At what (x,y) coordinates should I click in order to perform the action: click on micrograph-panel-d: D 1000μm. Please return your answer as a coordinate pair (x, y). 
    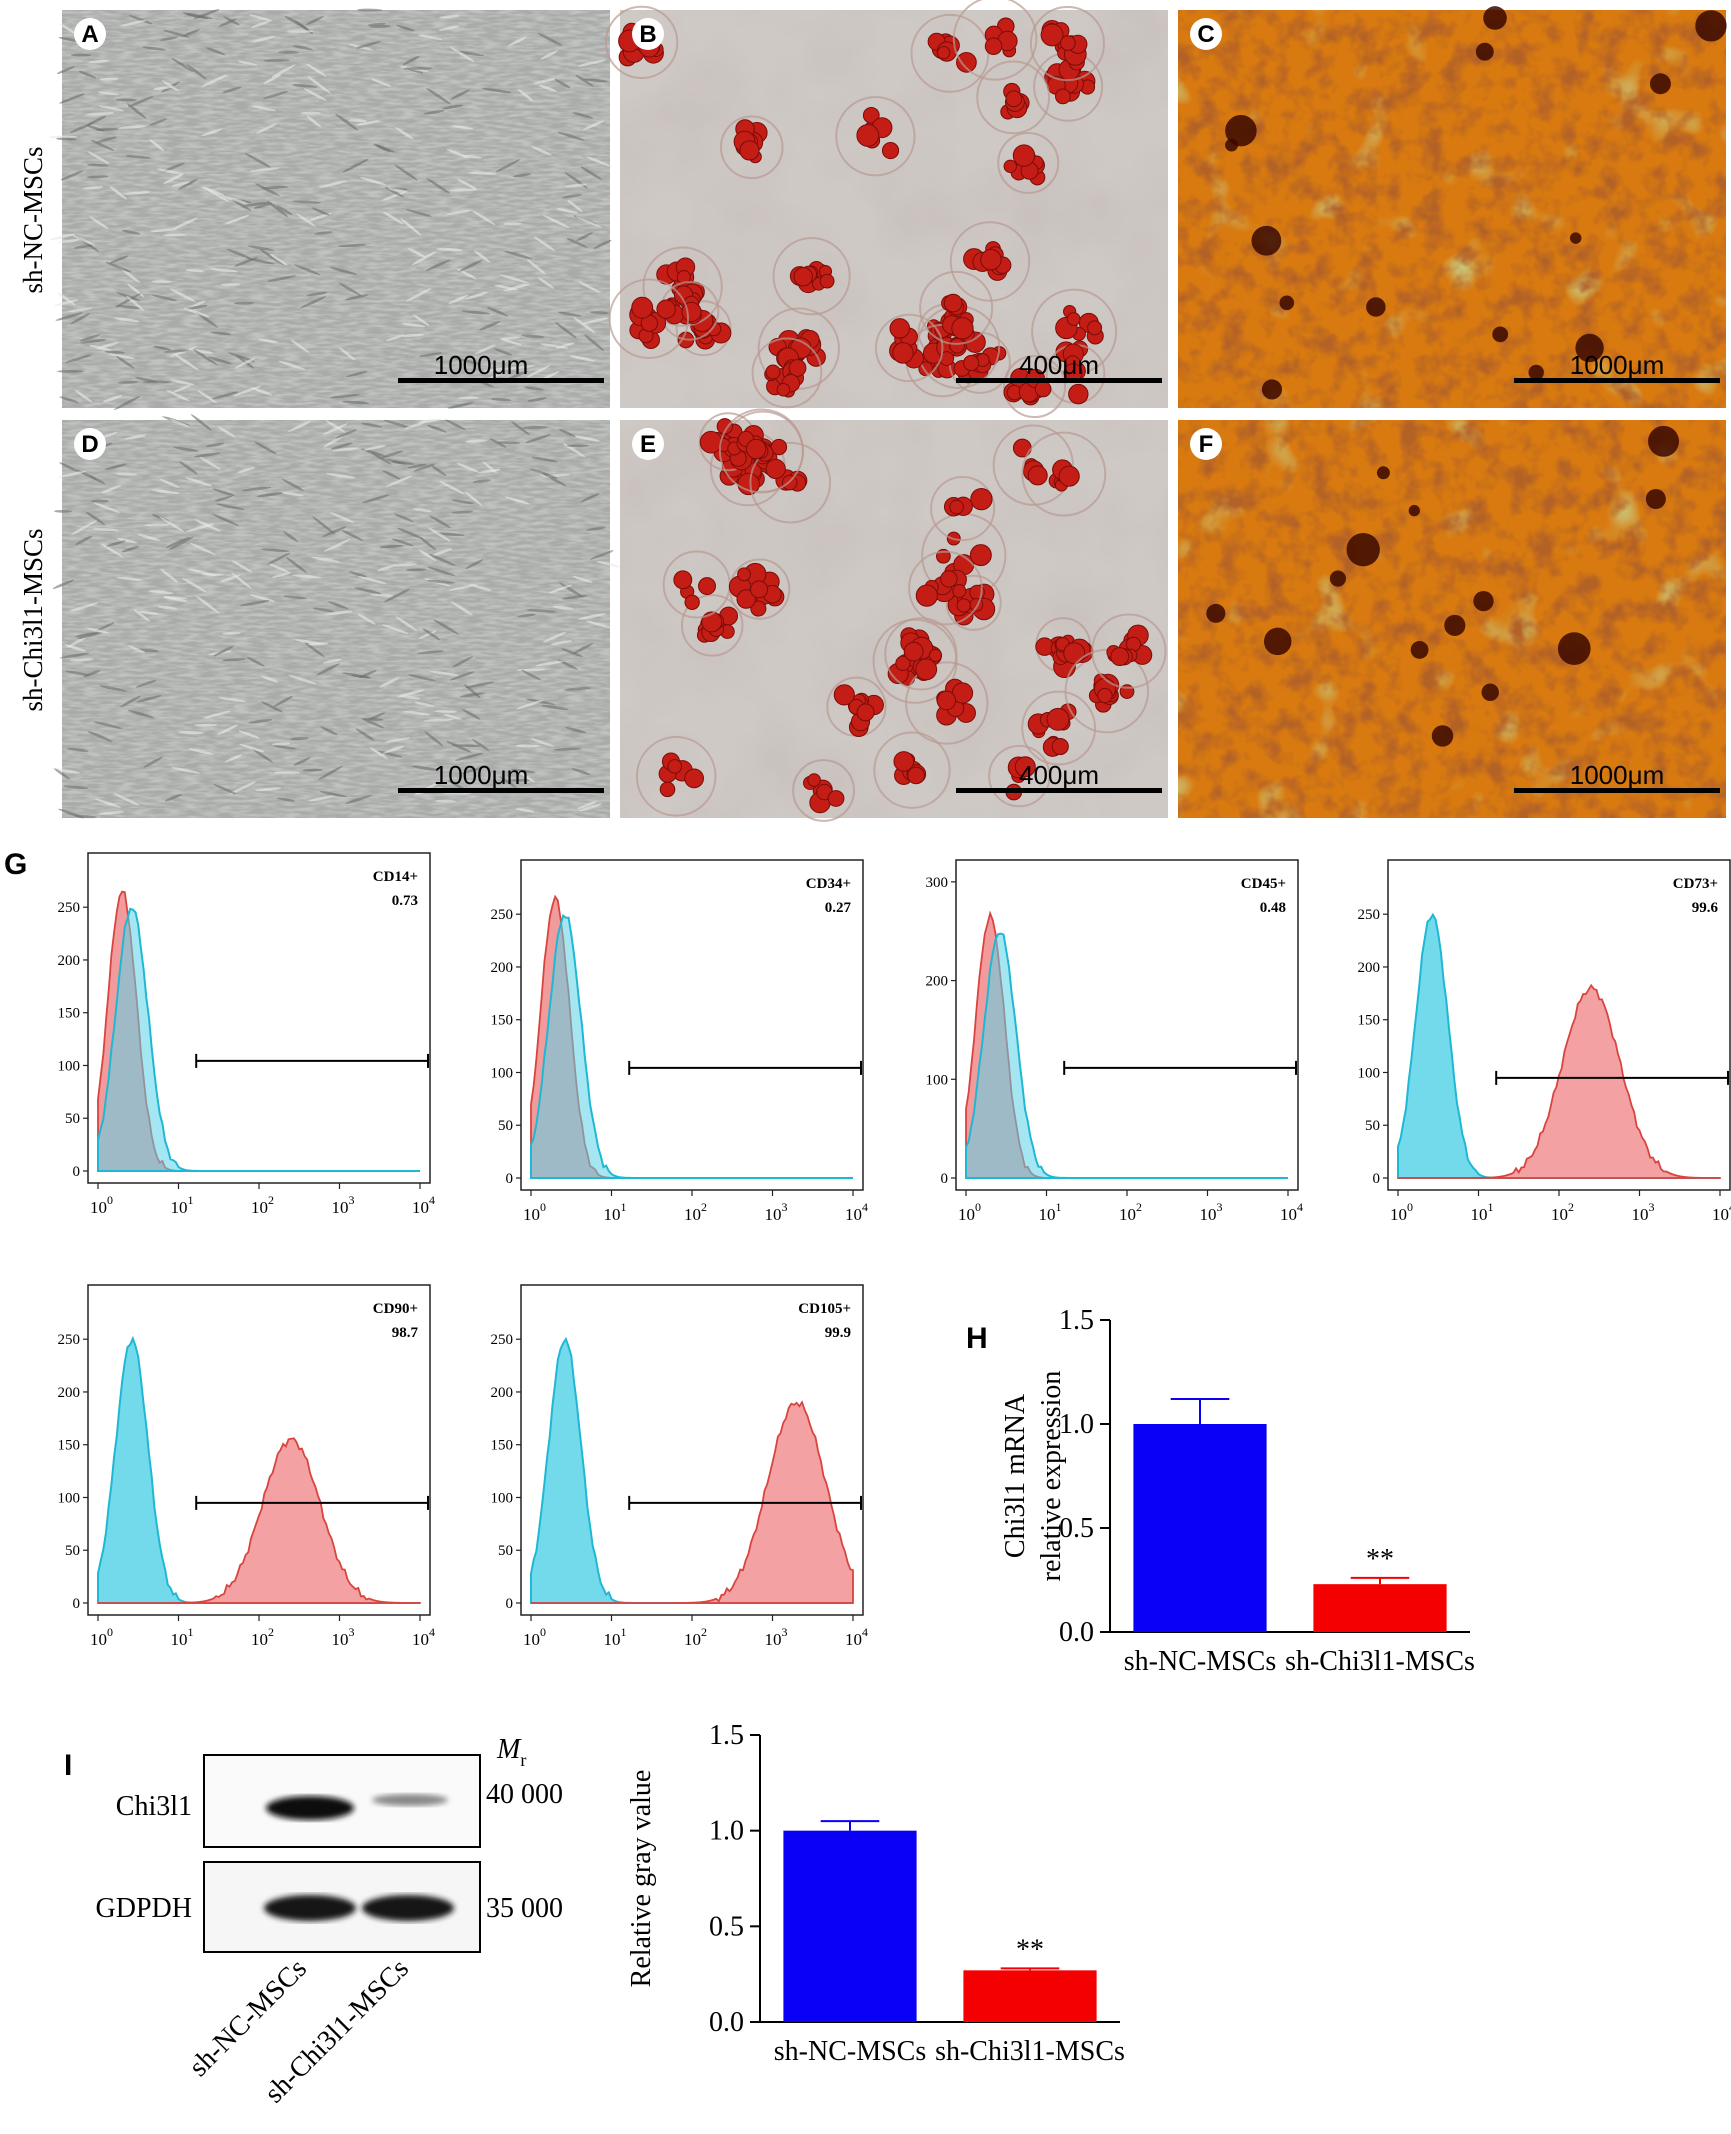
    Looking at the image, I should click on (336, 616).